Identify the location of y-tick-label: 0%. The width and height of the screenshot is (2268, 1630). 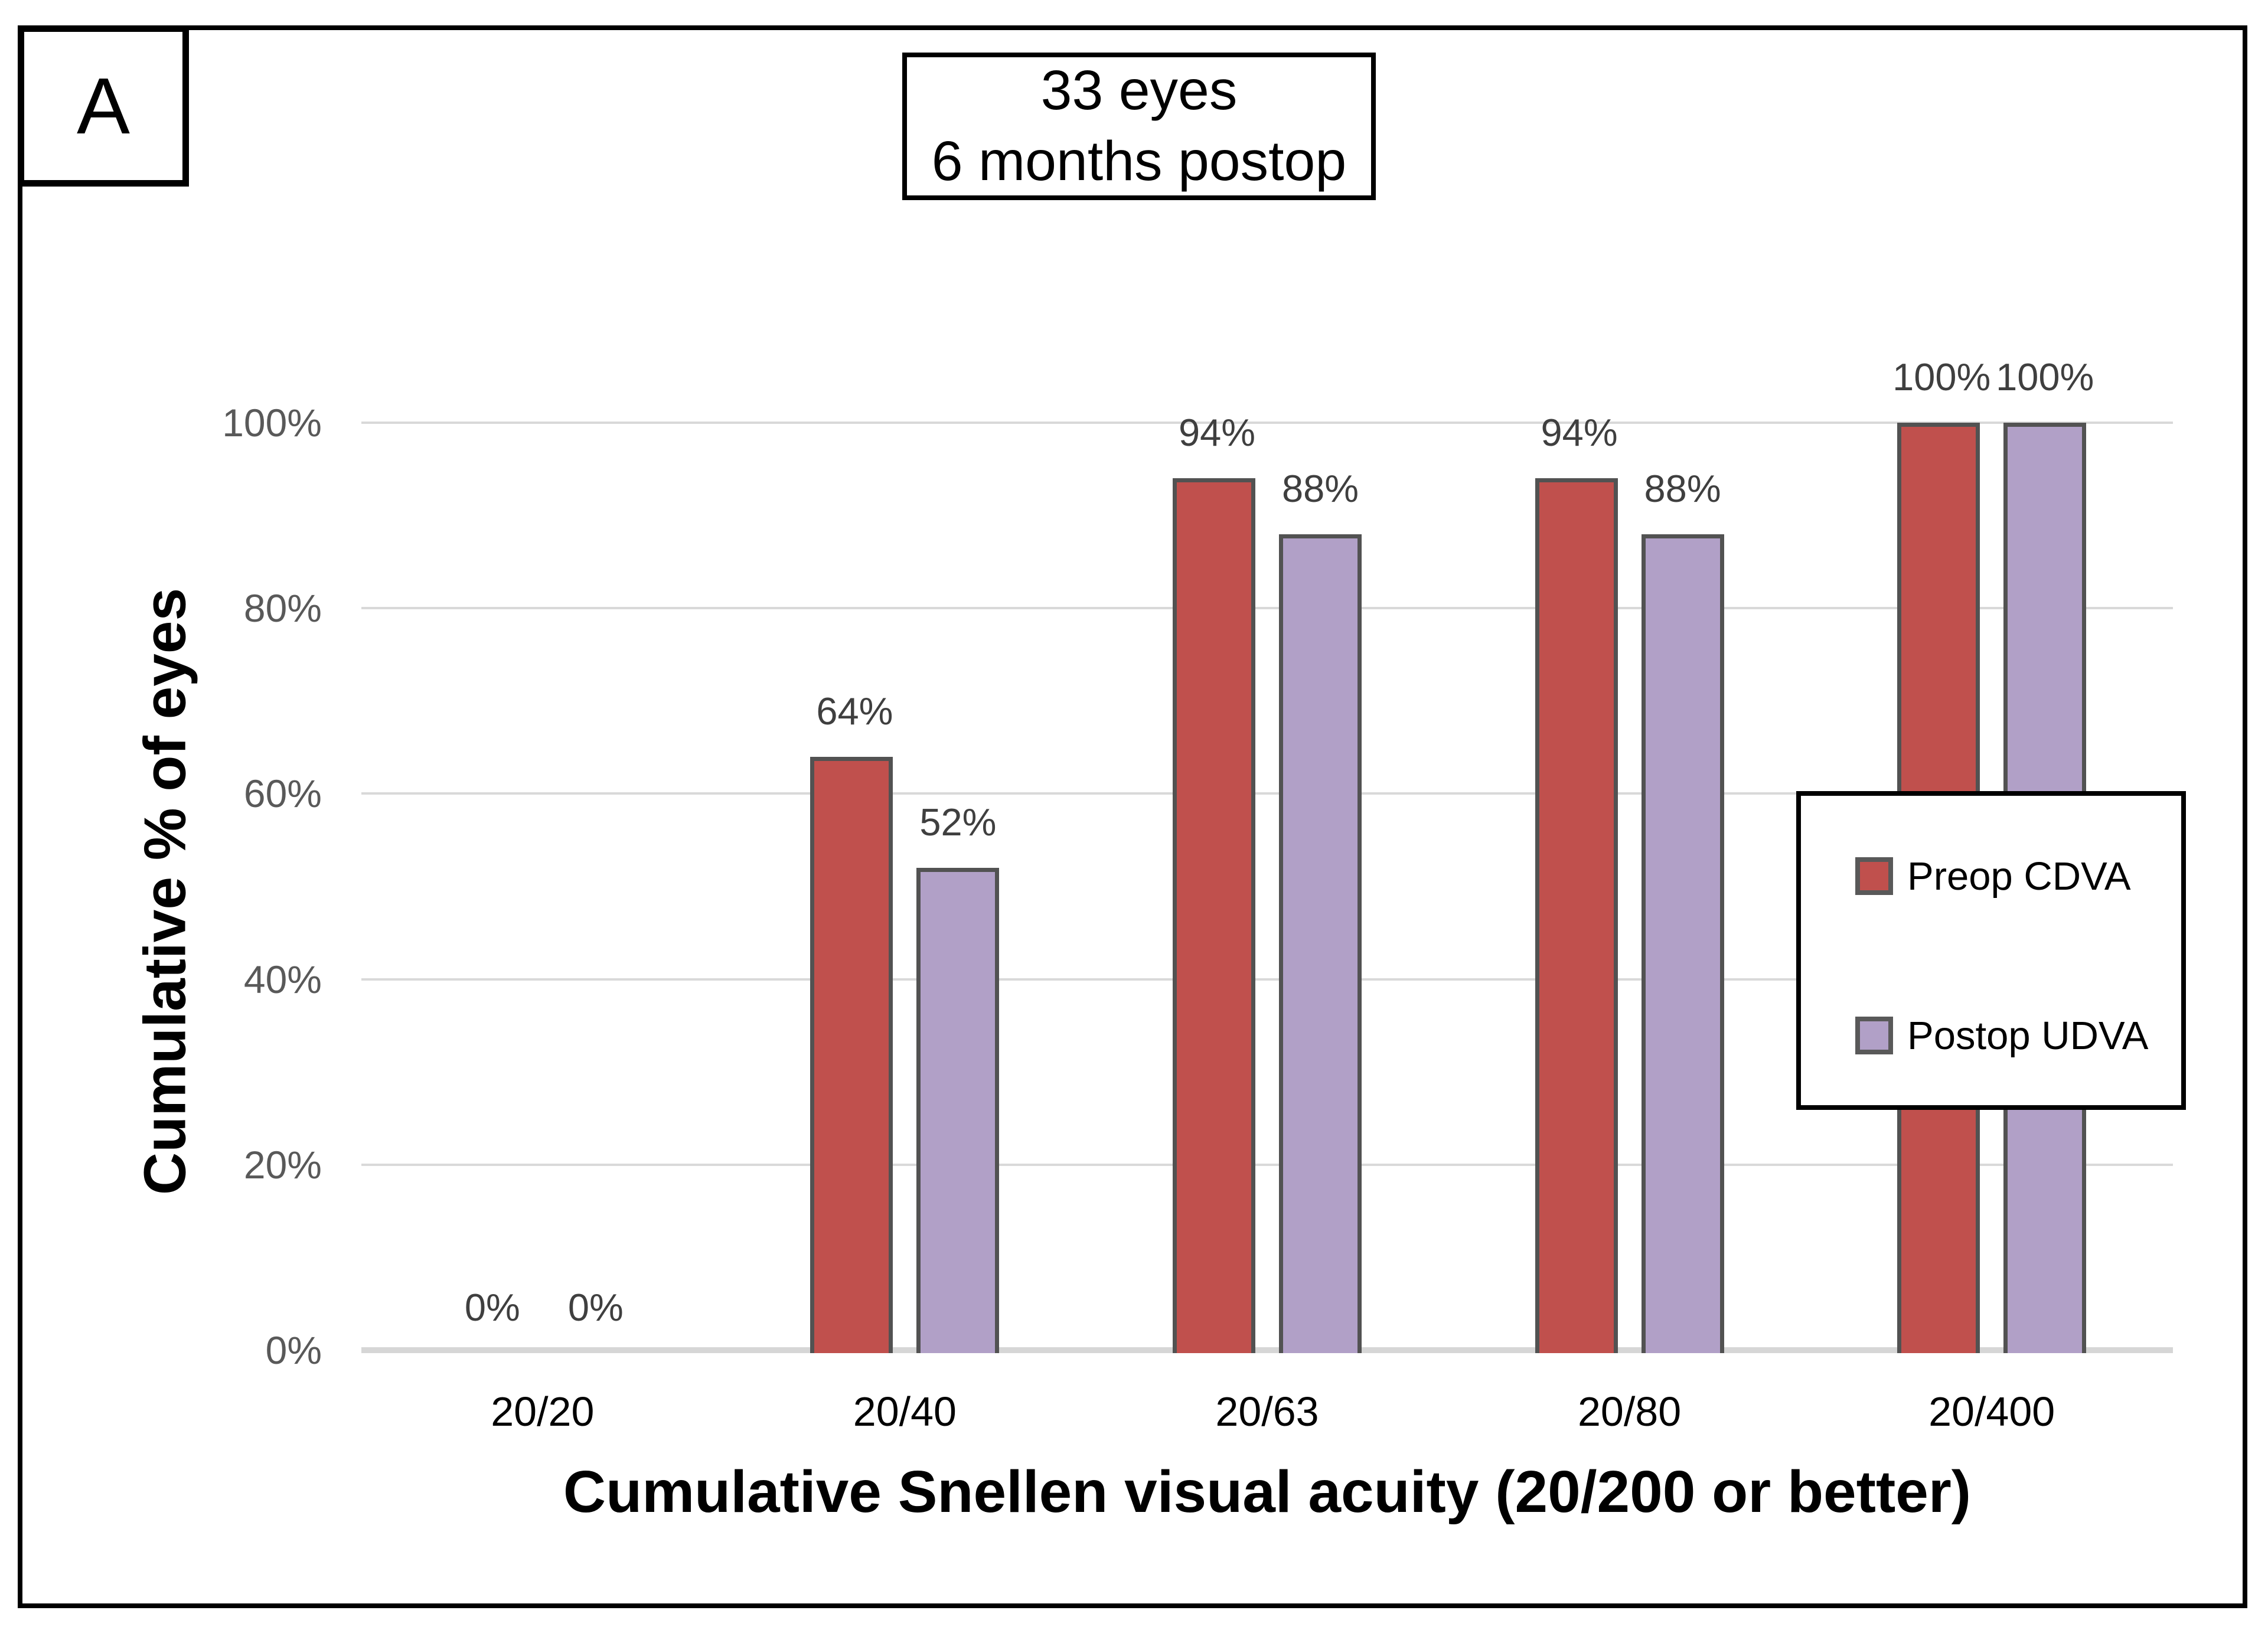
(293, 1350).